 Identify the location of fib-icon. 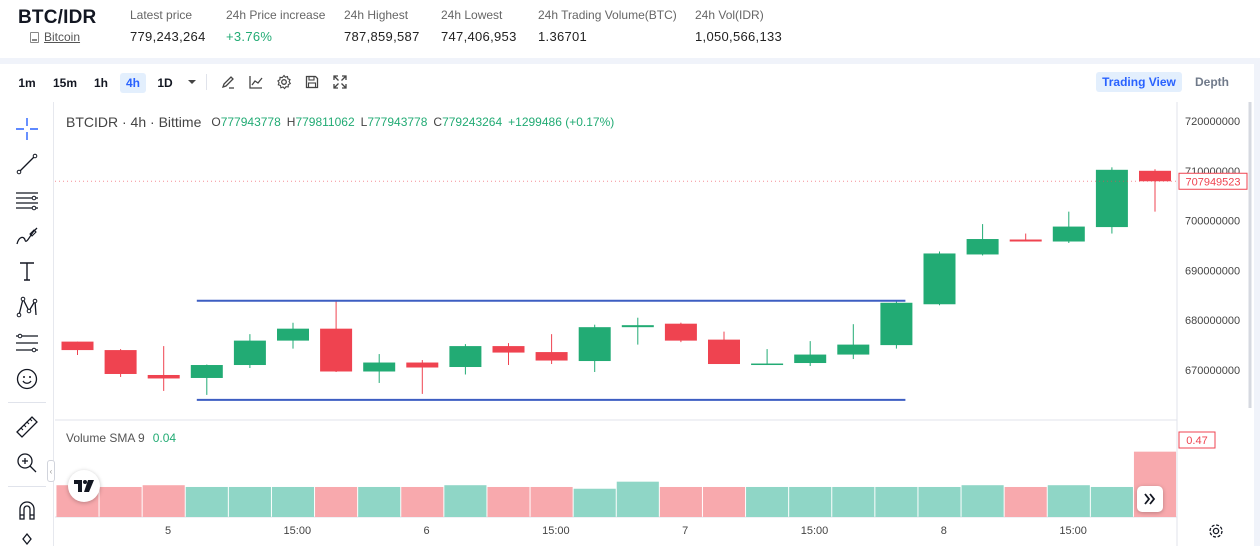
(27, 343).